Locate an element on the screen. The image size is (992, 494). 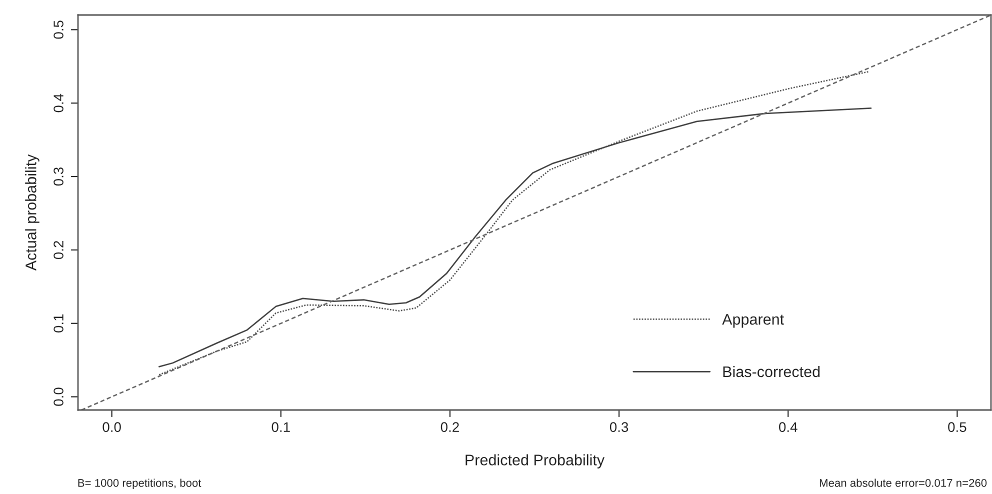
x-tick-label: 0.0 is located at coordinates (111, 427).